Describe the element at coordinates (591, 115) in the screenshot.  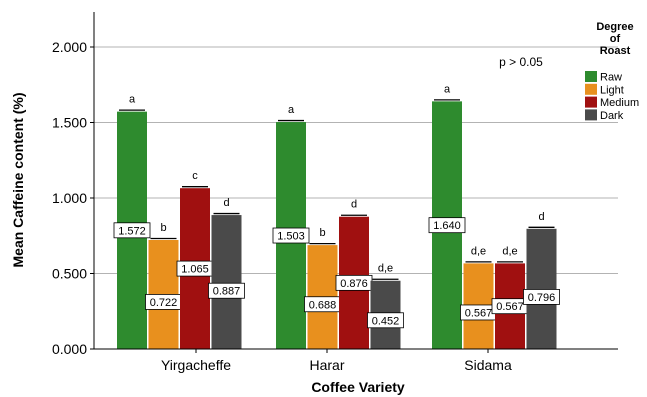
I see `legend-swatch-dark` at that location.